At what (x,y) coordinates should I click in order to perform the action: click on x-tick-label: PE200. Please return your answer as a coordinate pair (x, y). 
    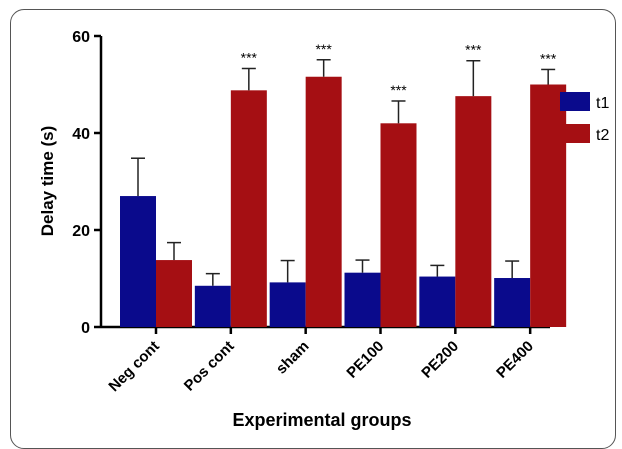
    Looking at the image, I should click on (440, 360).